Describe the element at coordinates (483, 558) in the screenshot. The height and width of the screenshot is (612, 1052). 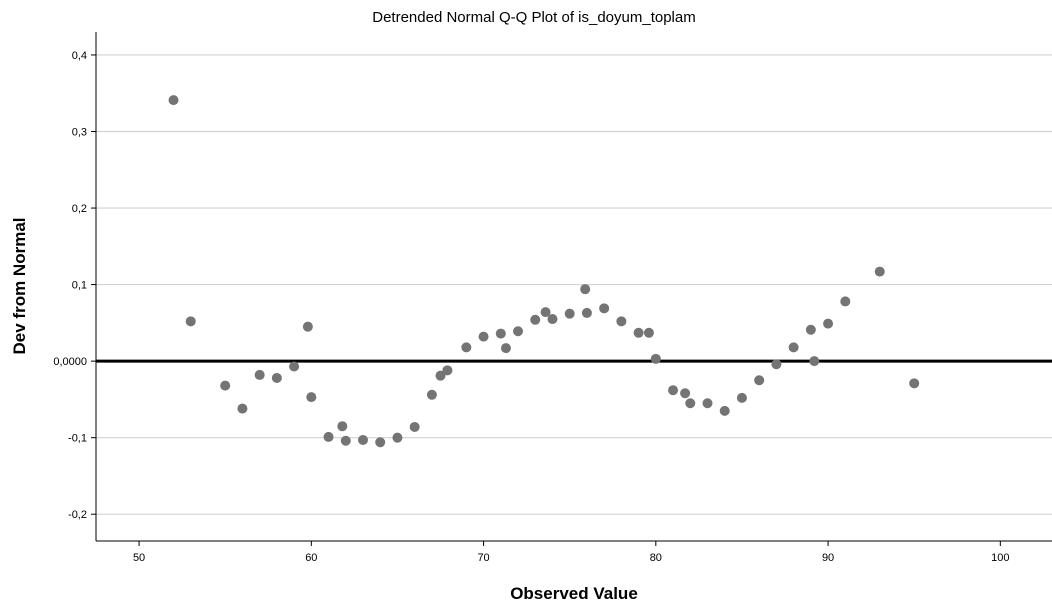
I see `x-tick-label: 70` at that location.